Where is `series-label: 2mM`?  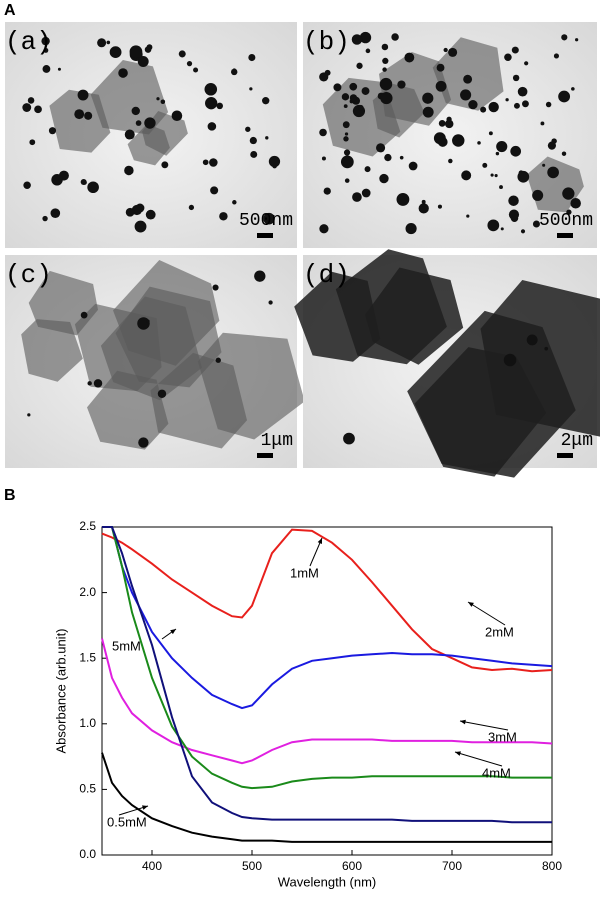 series-label: 2mM is located at coordinates (499, 631).